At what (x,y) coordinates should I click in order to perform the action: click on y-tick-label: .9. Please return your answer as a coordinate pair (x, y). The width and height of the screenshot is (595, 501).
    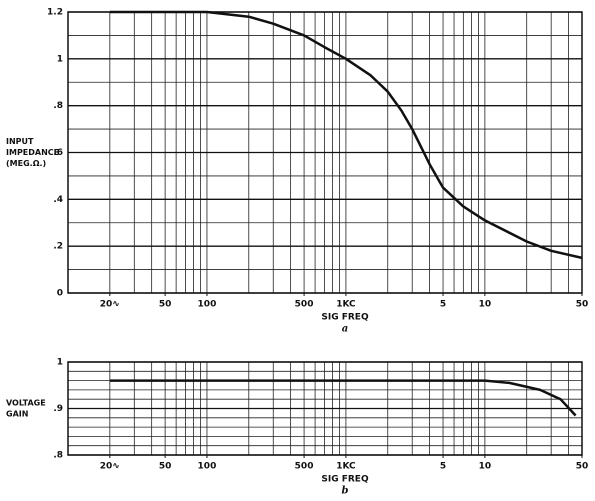
    Looking at the image, I should click on (58, 409).